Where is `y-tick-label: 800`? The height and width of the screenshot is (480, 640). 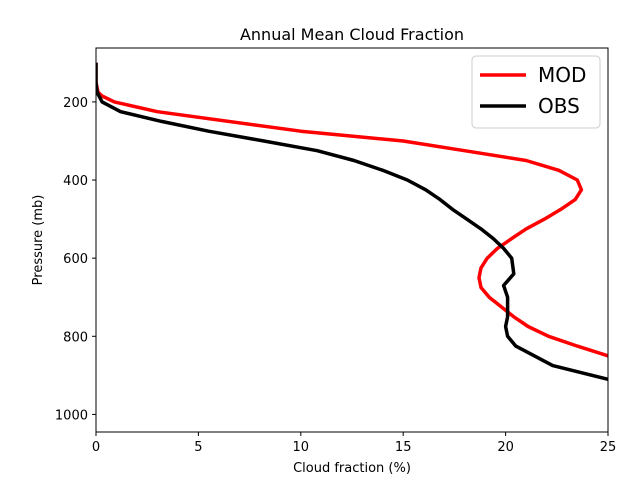 y-tick-label: 800 is located at coordinates (75, 337).